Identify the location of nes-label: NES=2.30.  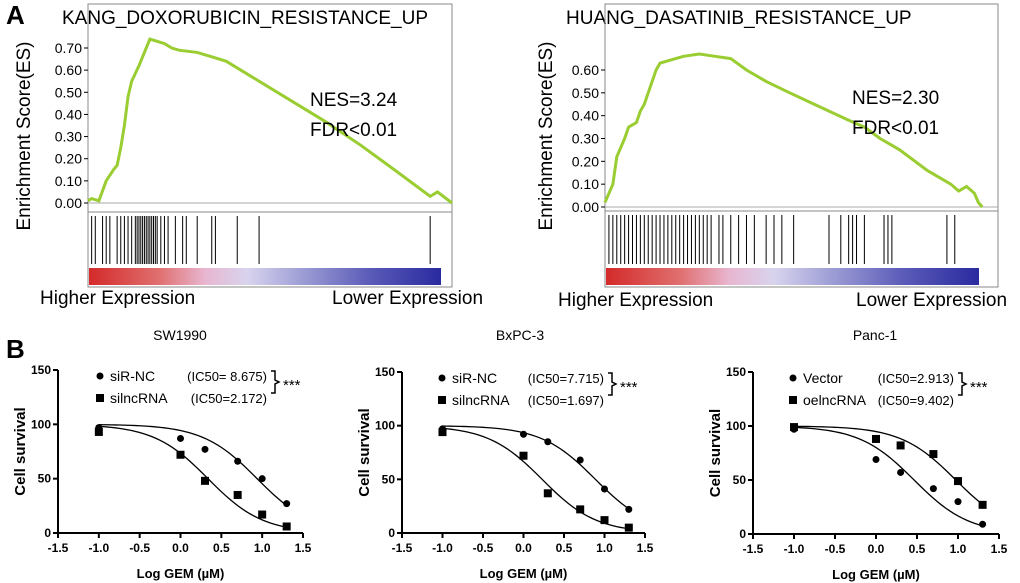
(895, 98).